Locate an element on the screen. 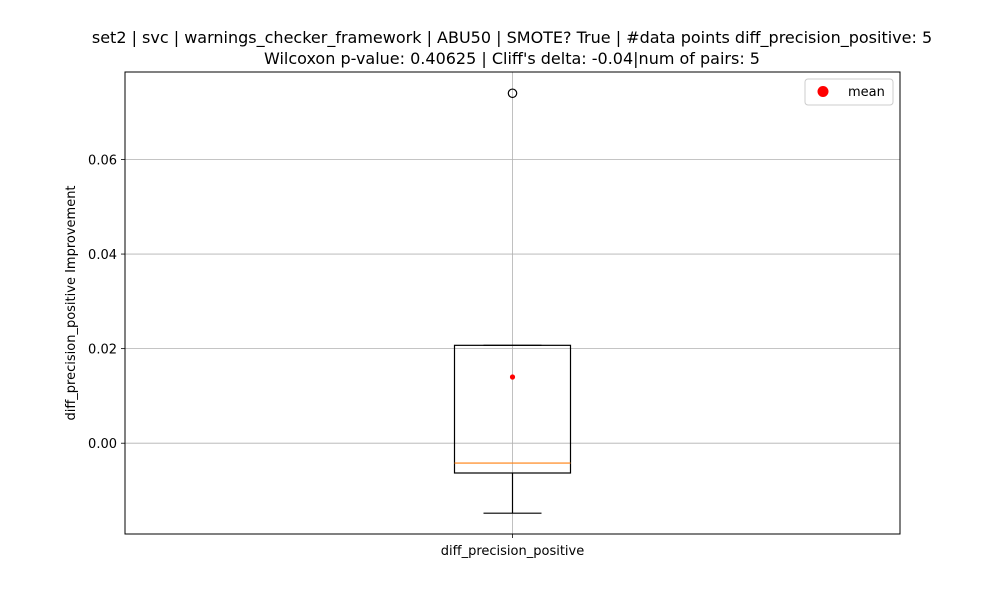 This screenshot has width=1000, height=600. y-axis-label: diff_precision_positive Improvement is located at coordinates (71, 302).